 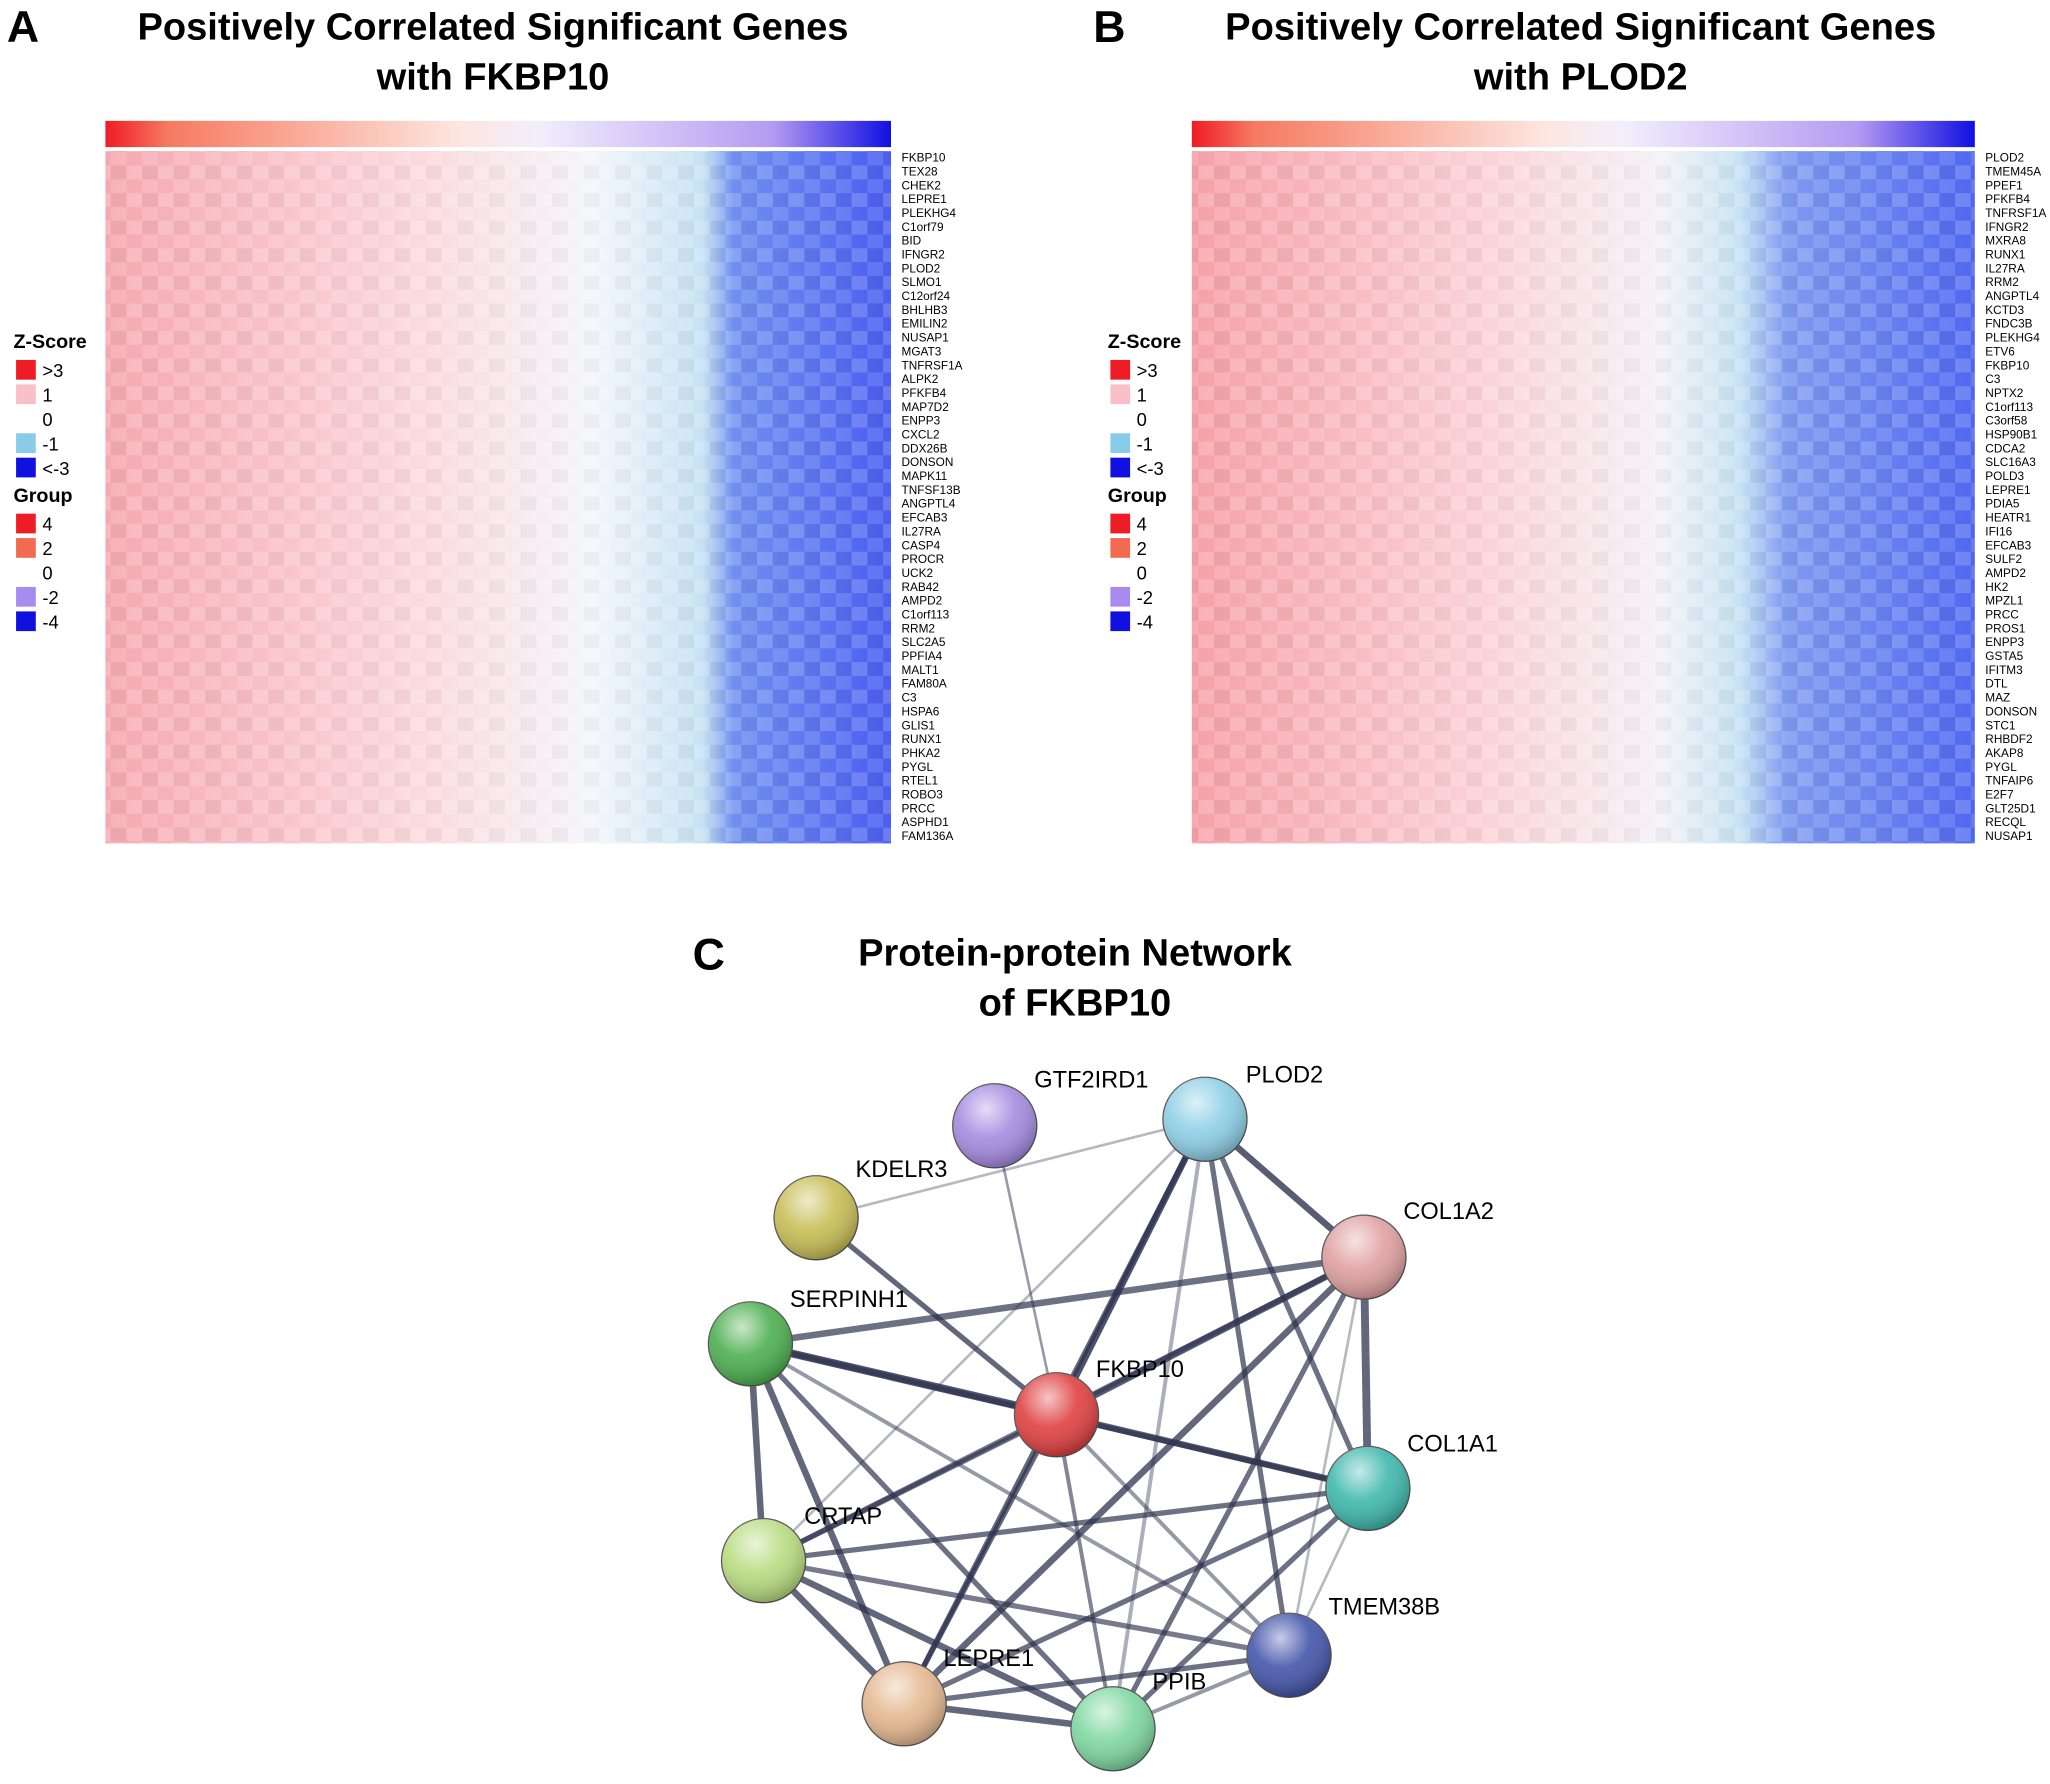 I want to click on gene-label: ETV6, so click(x=2000, y=351).